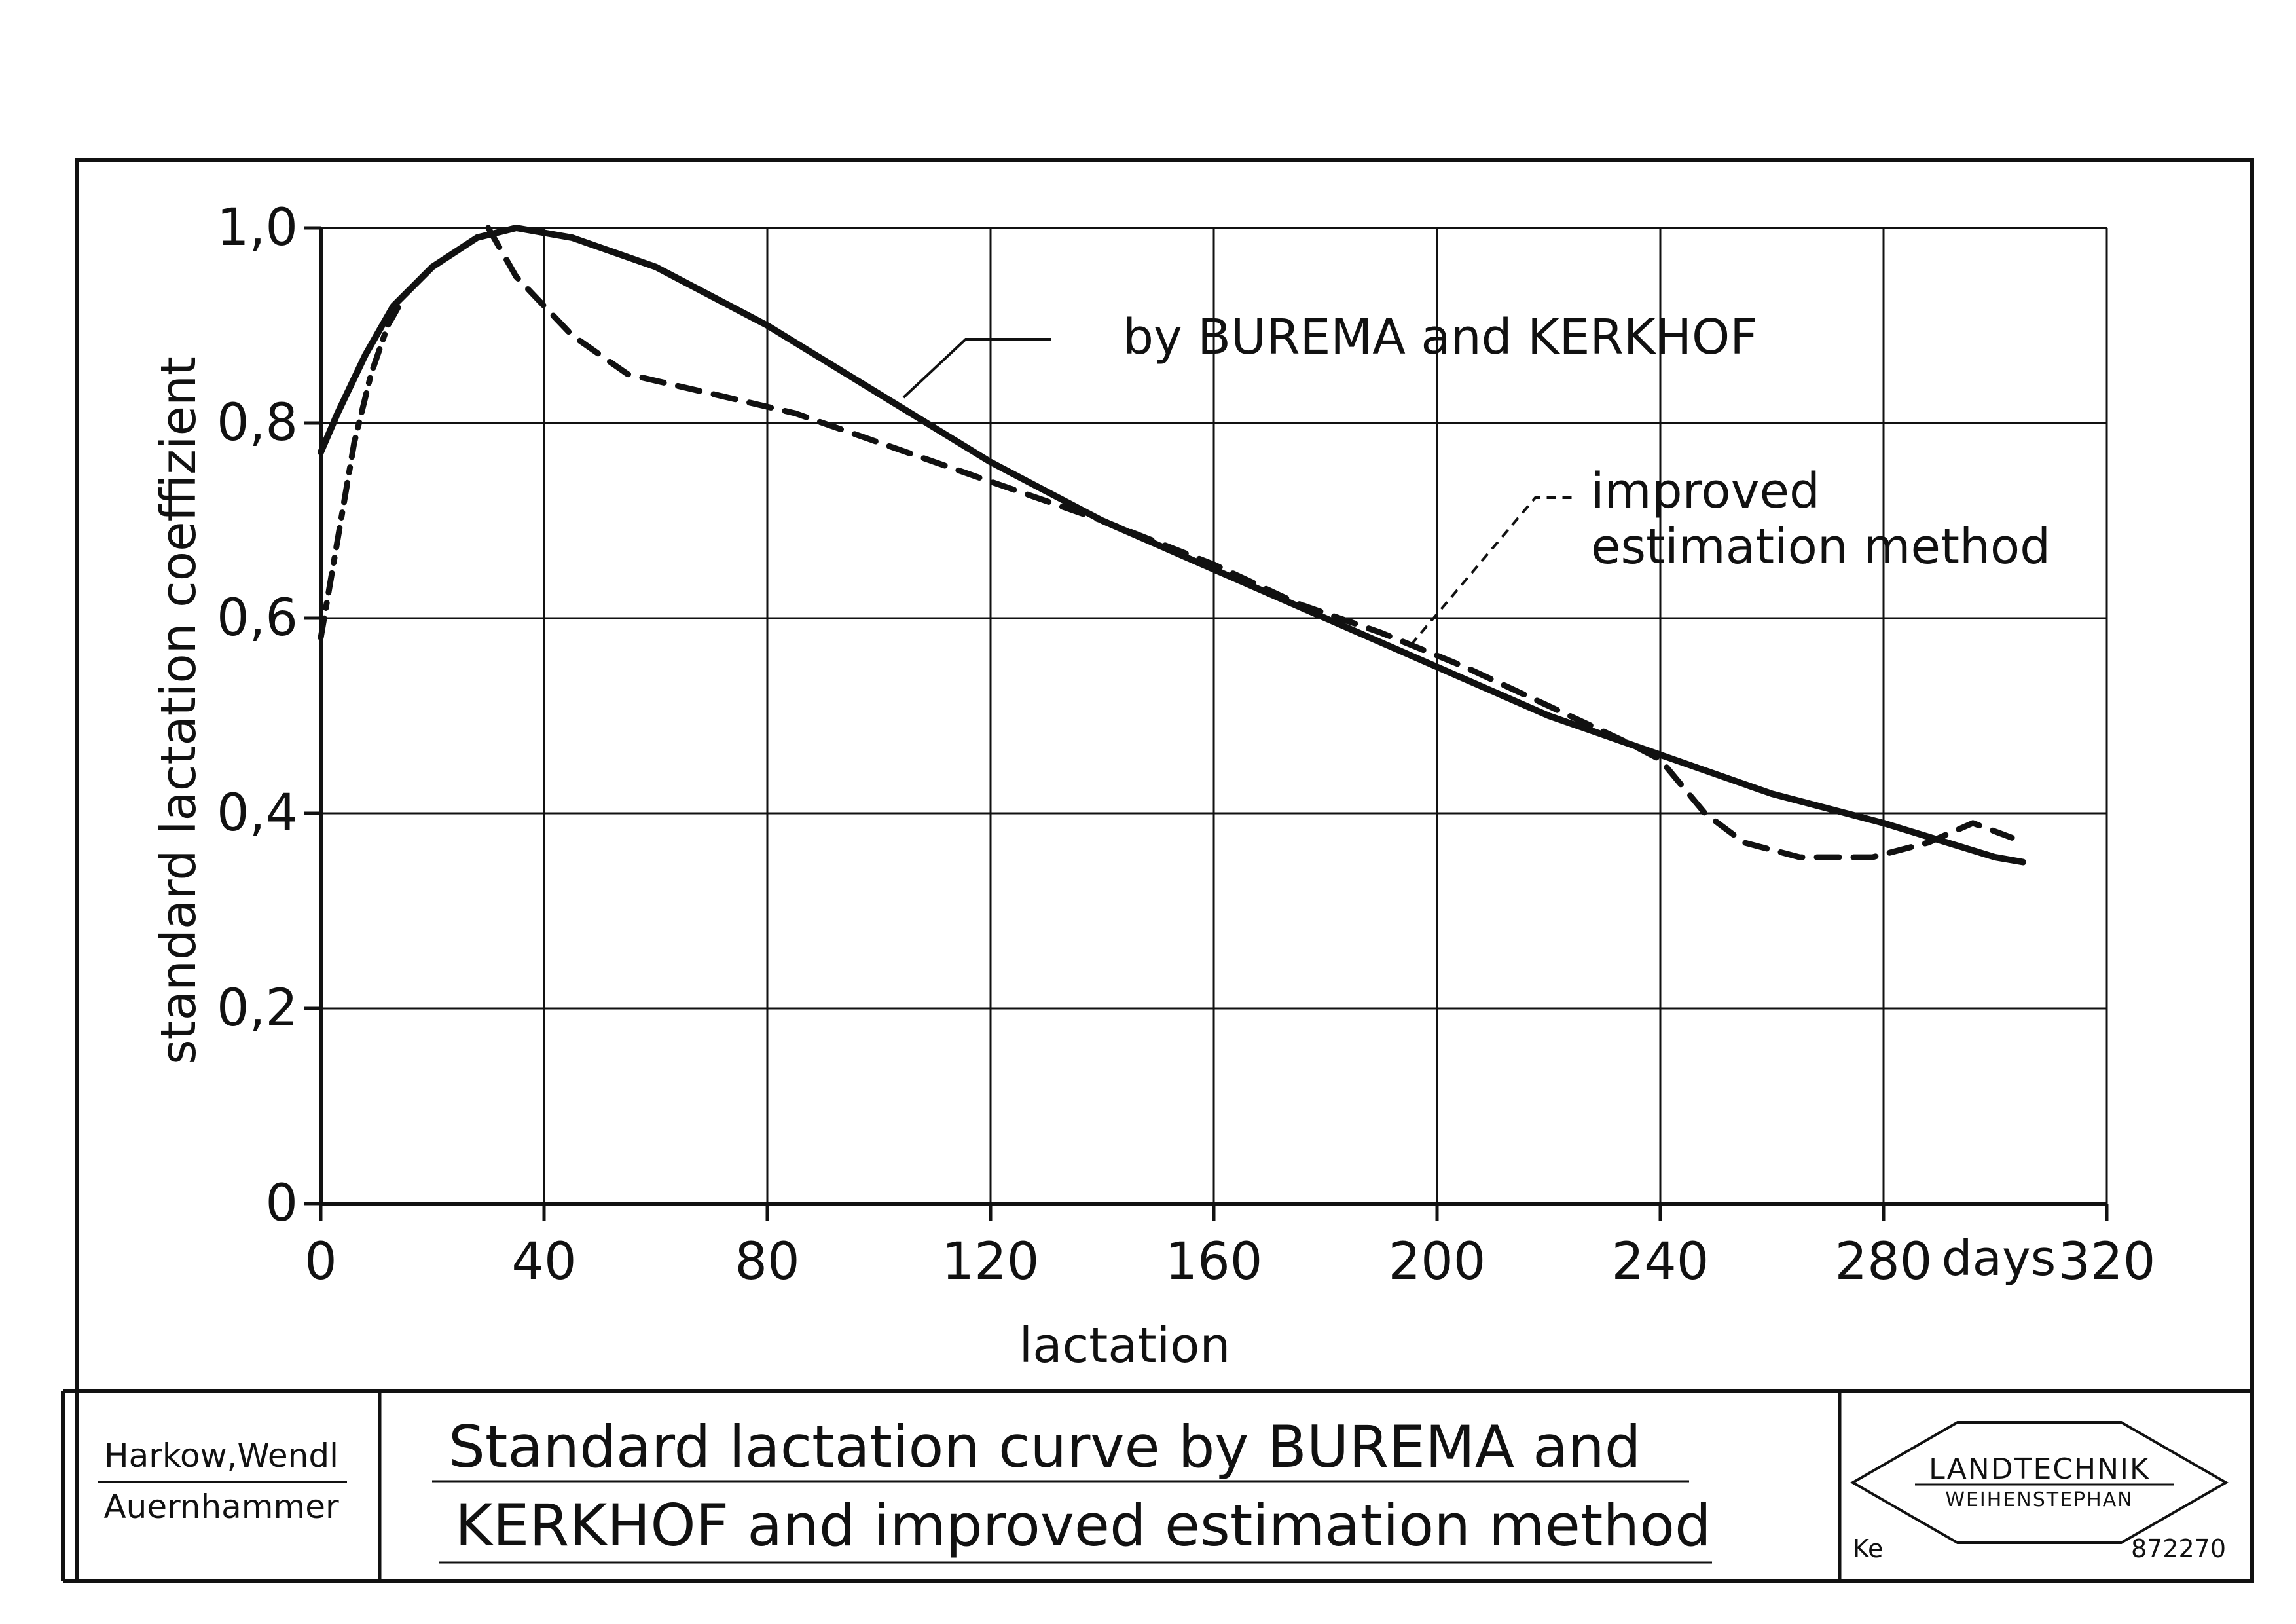  What do you see at coordinates (257, 618) in the screenshot?
I see `y-tick-label: 0,6` at bounding box center [257, 618].